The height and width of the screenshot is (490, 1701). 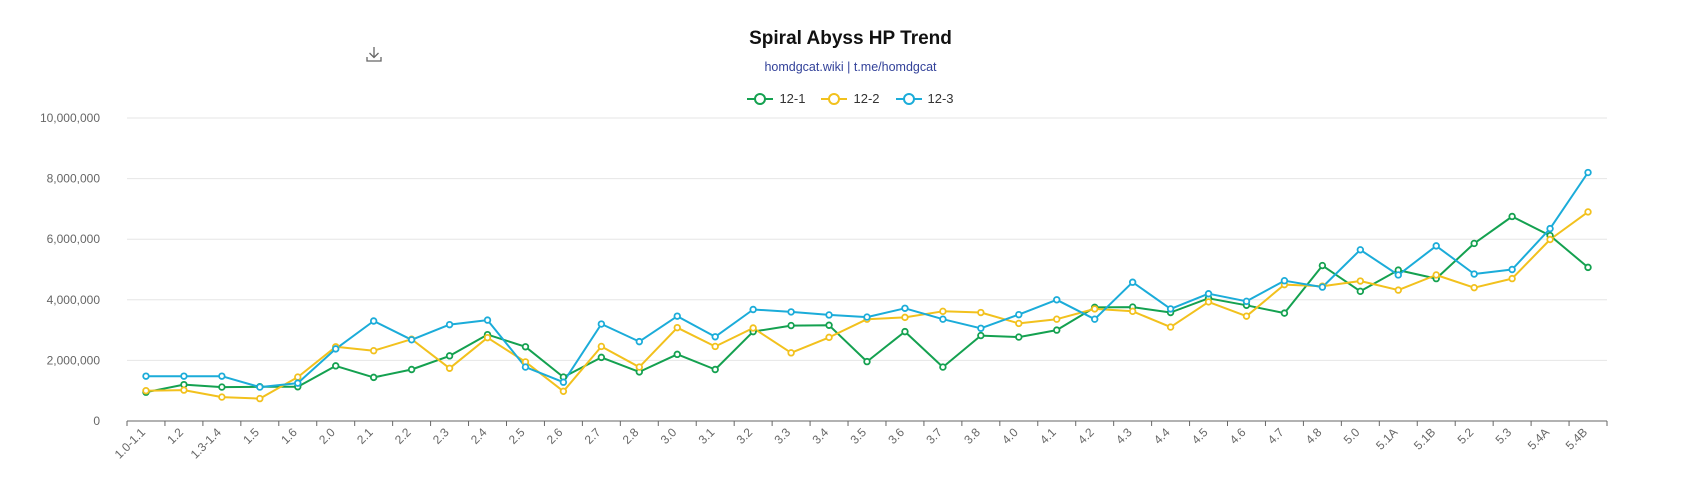 I want to click on x-tick-label: 3.3, so click(x=783, y=436).